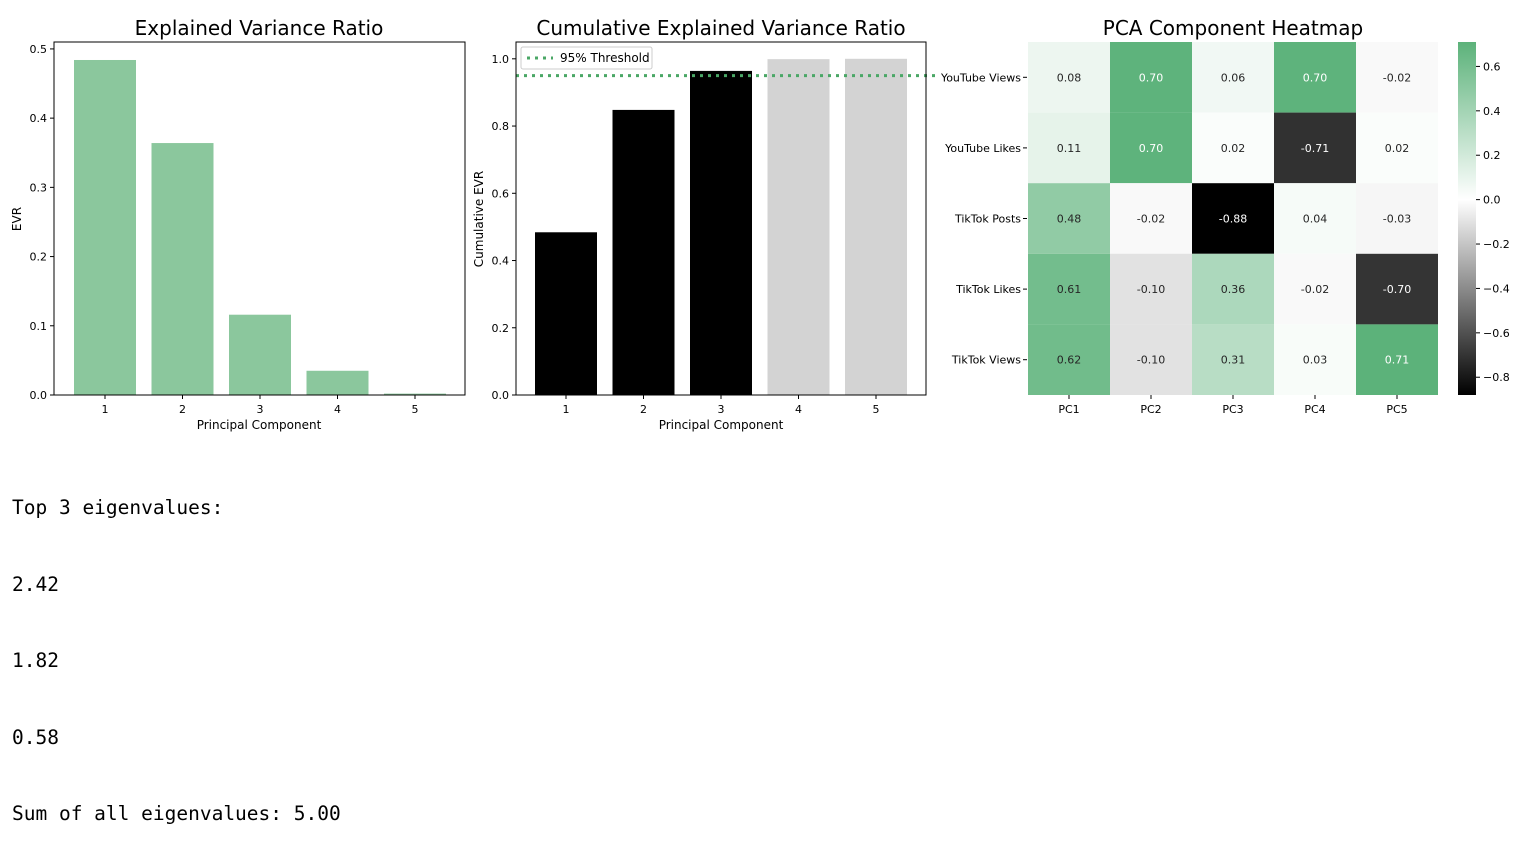 This screenshot has width=1520, height=852. I want to click on heatmap-cell-value: -0.10, so click(1151, 360).